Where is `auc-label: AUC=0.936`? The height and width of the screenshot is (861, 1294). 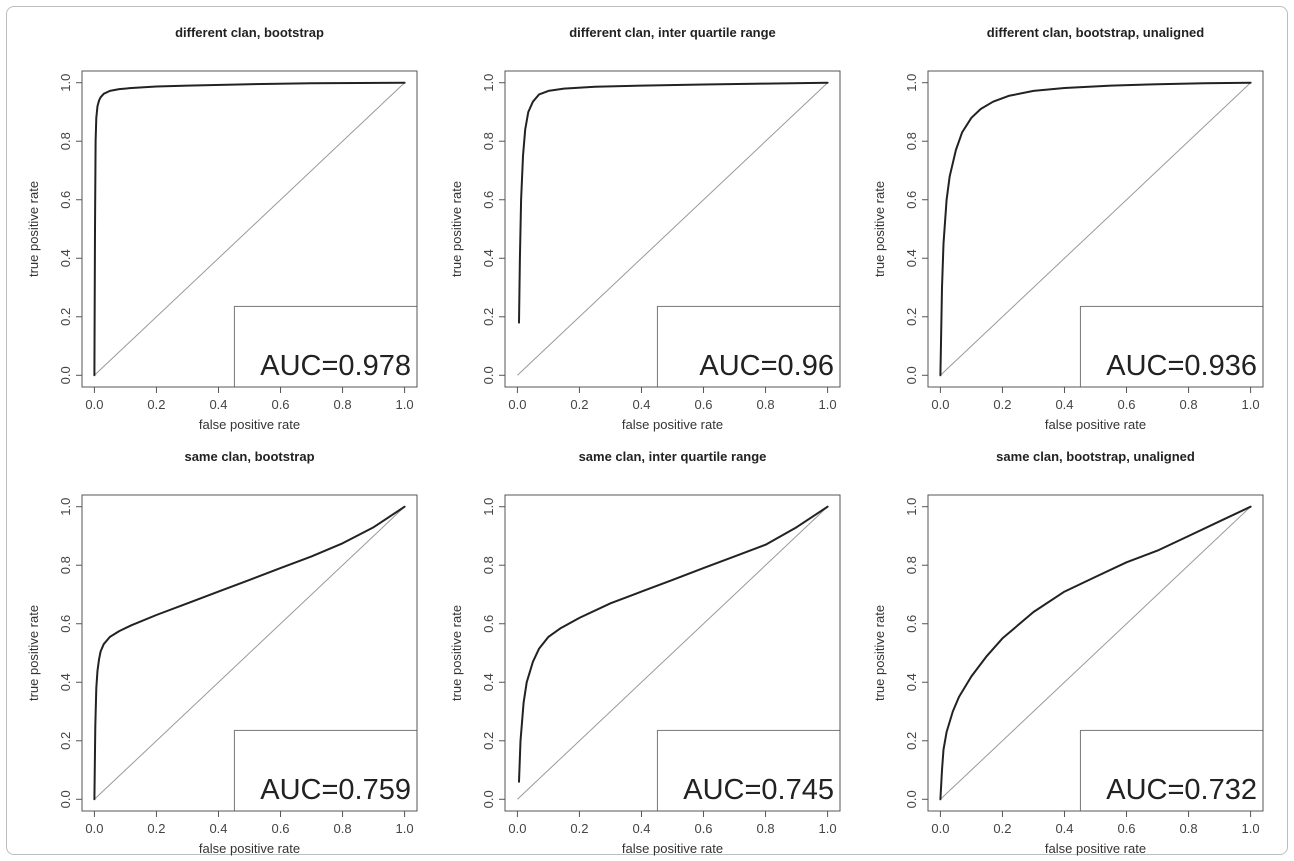 auc-label: AUC=0.936 is located at coordinates (1181, 366).